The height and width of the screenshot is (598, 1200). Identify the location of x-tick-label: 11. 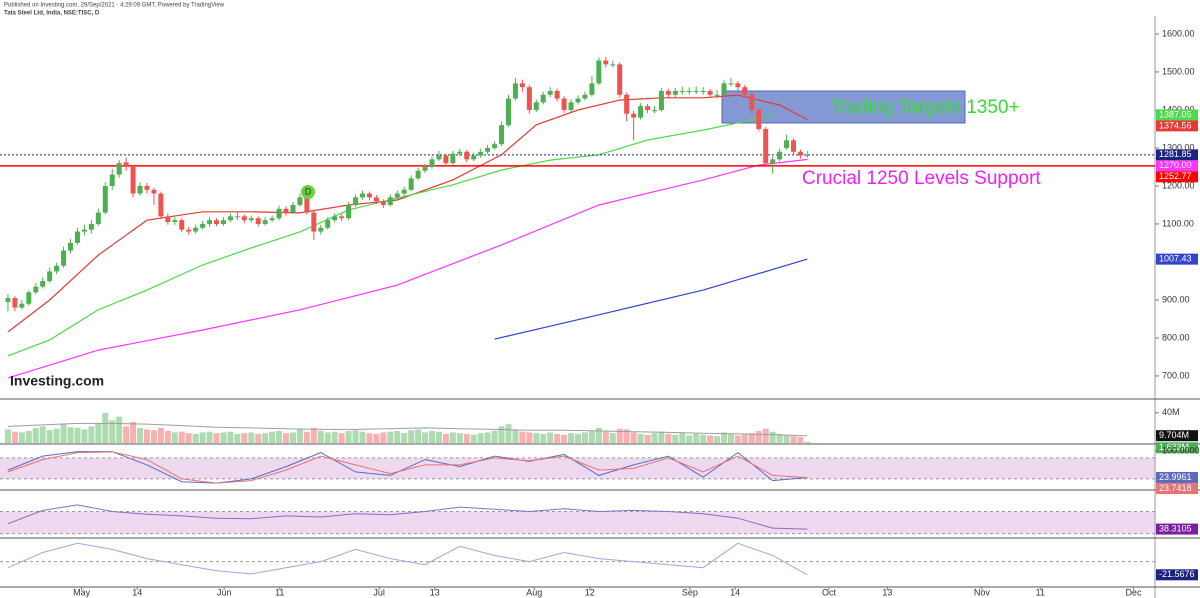
(279, 592).